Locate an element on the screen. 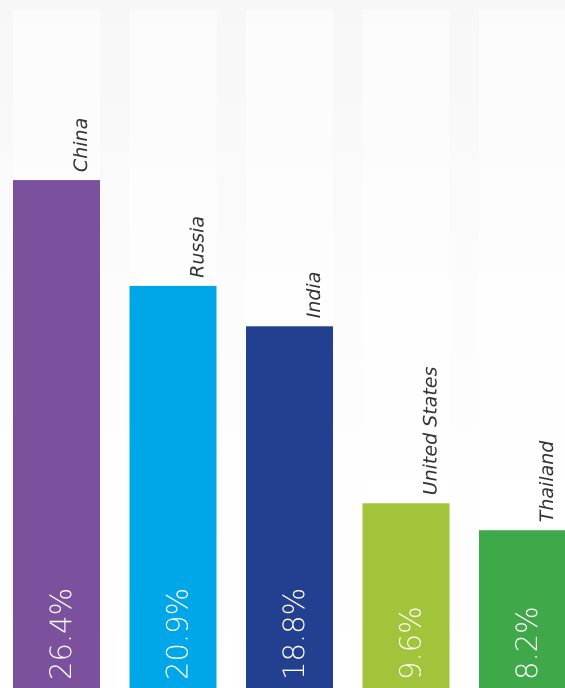 This screenshot has height=688, width=565. bar-russia is located at coordinates (173, 486).